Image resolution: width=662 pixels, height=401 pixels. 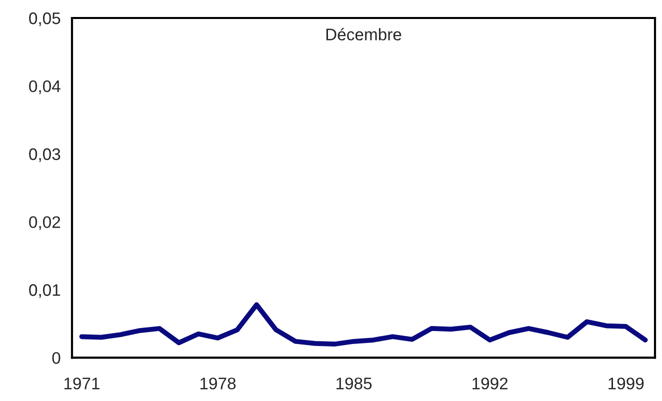 What do you see at coordinates (364, 34) in the screenshot?
I see `chart-title: Décembre` at bounding box center [364, 34].